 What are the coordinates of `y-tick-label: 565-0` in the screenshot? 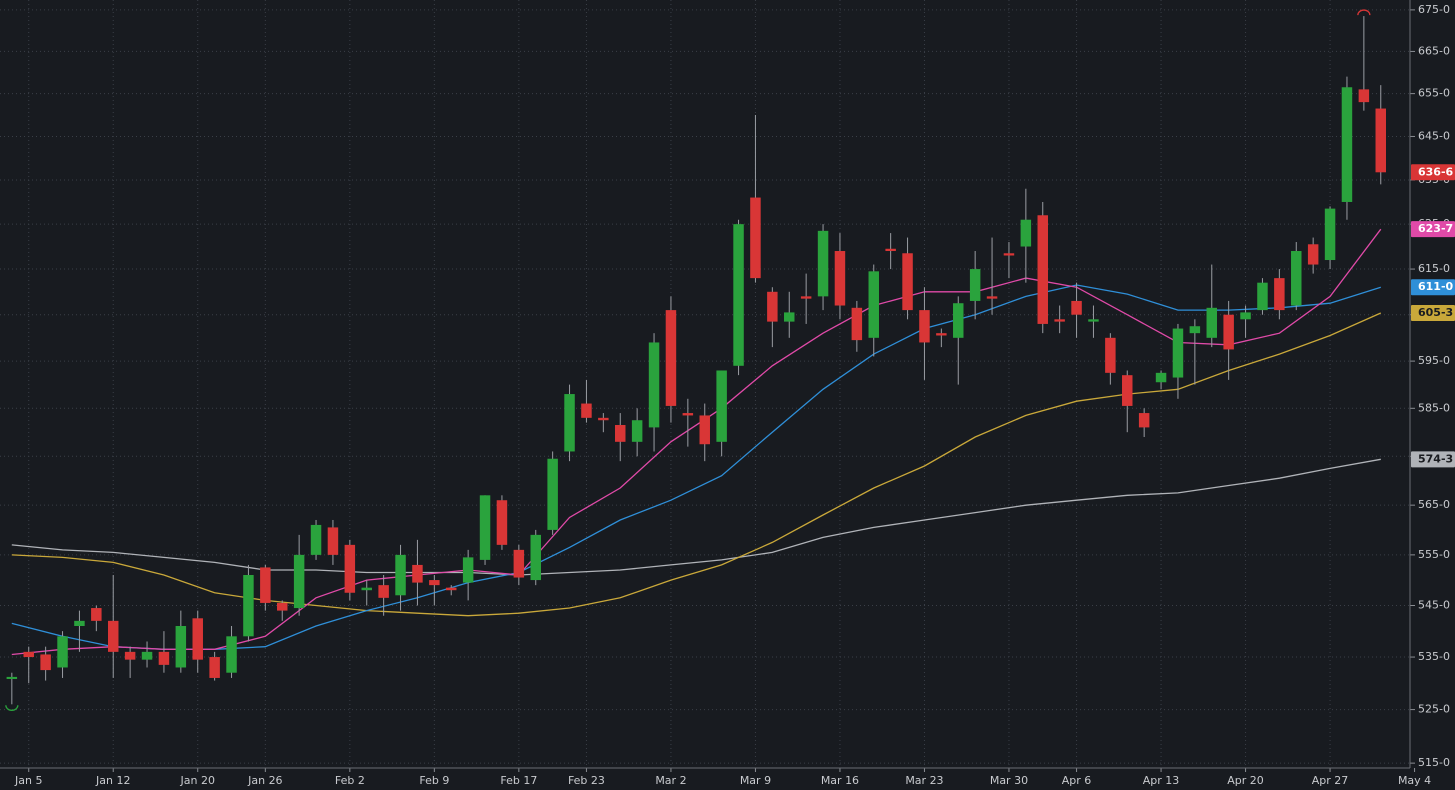 It's located at (1434, 504).